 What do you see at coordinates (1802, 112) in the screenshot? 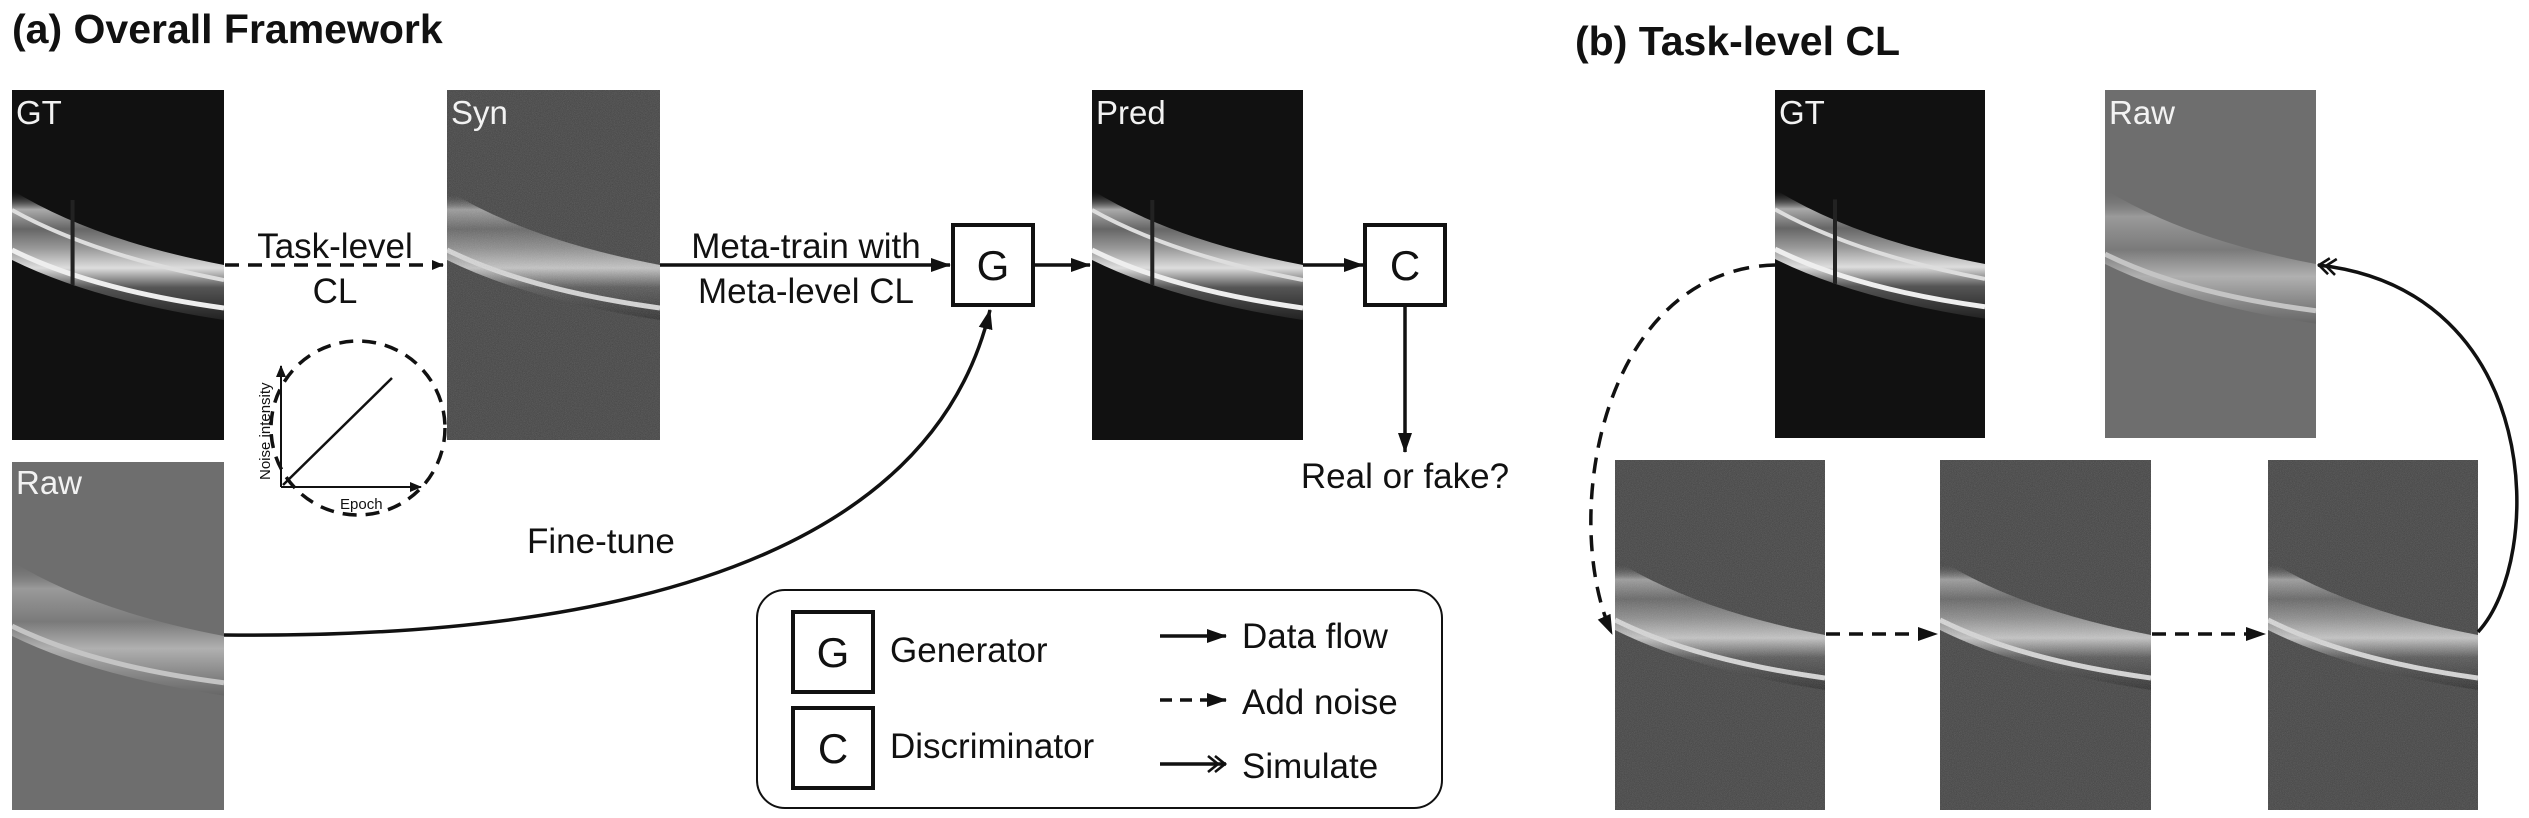
I see `panel-b-gt-label: GT` at bounding box center [1802, 112].